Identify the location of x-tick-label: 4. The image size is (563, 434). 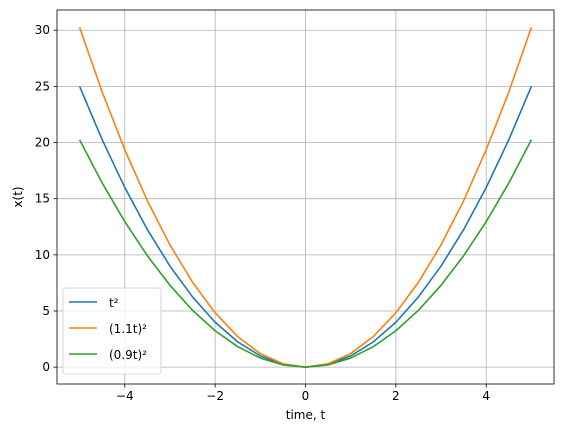
(486, 396).